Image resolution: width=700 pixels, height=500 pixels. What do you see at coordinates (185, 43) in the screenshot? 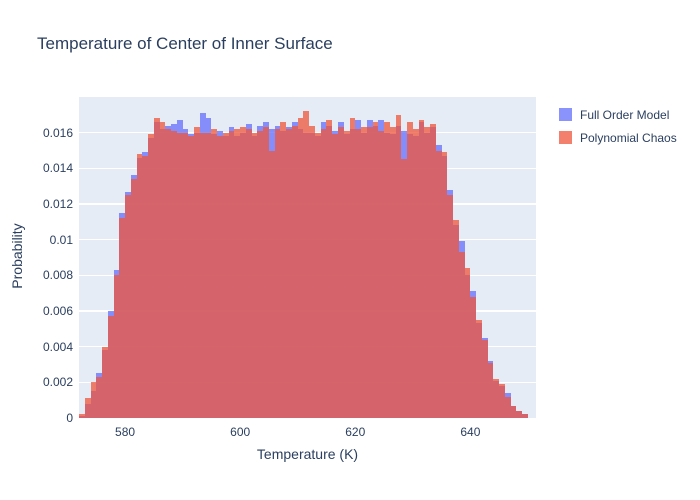
I see `chart-title: Temperature of Center of Inner Surface` at bounding box center [185, 43].